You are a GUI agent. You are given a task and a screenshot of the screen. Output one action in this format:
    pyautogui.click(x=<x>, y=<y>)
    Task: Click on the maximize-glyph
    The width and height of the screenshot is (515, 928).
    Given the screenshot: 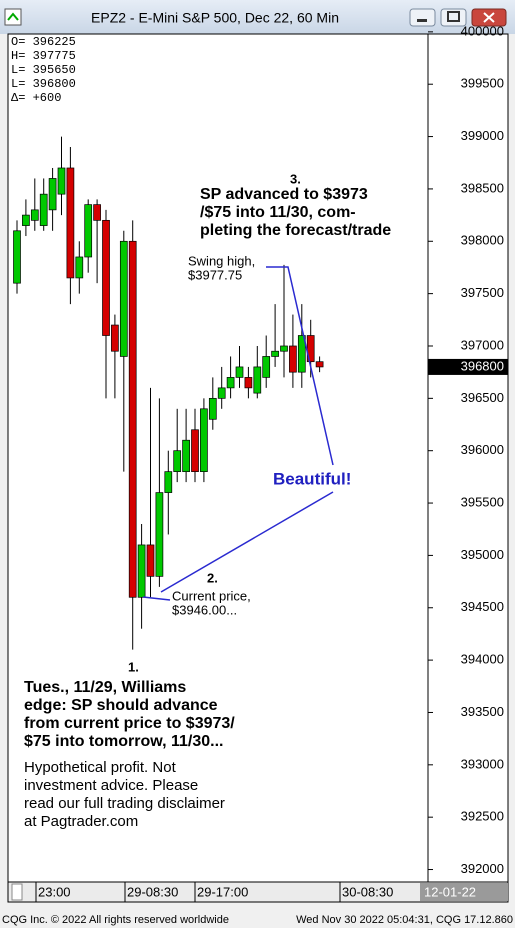 What is the action you would take?
    pyautogui.click(x=453, y=16)
    